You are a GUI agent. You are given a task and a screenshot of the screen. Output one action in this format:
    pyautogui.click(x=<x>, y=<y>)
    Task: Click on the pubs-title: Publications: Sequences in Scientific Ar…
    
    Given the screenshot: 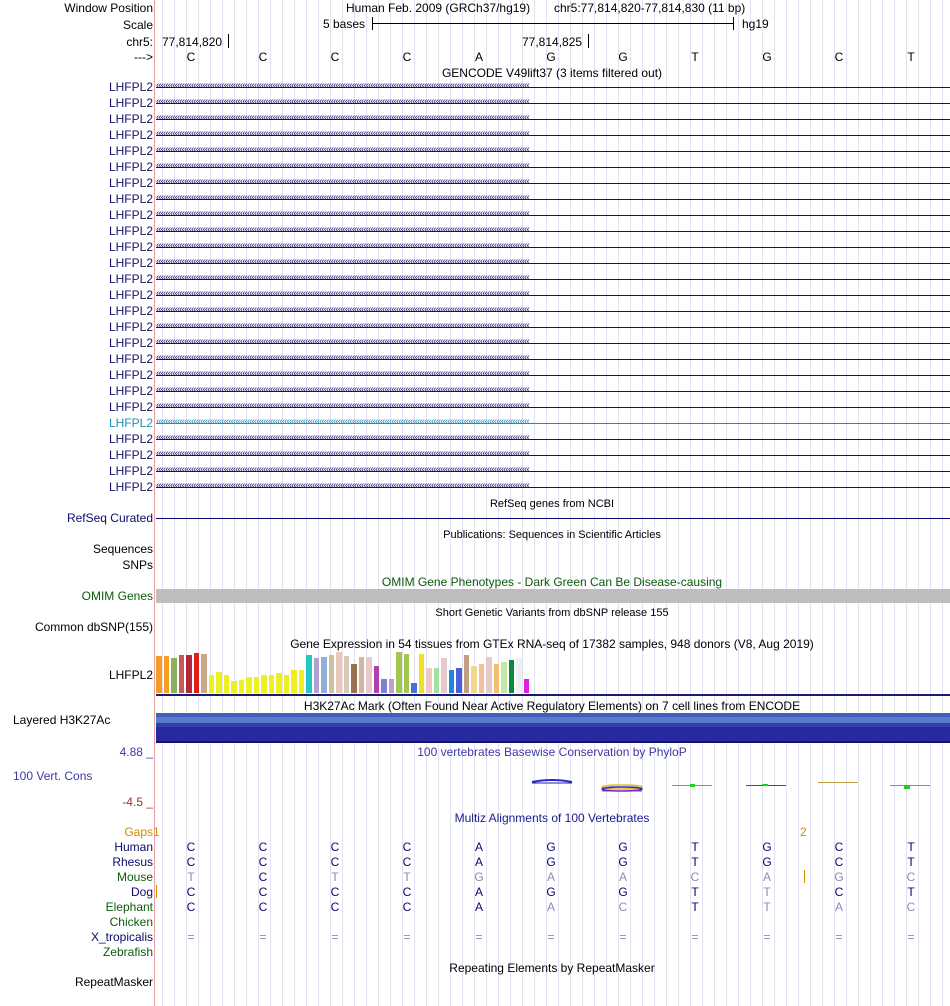 What is the action you would take?
    pyautogui.click(x=552, y=535)
    